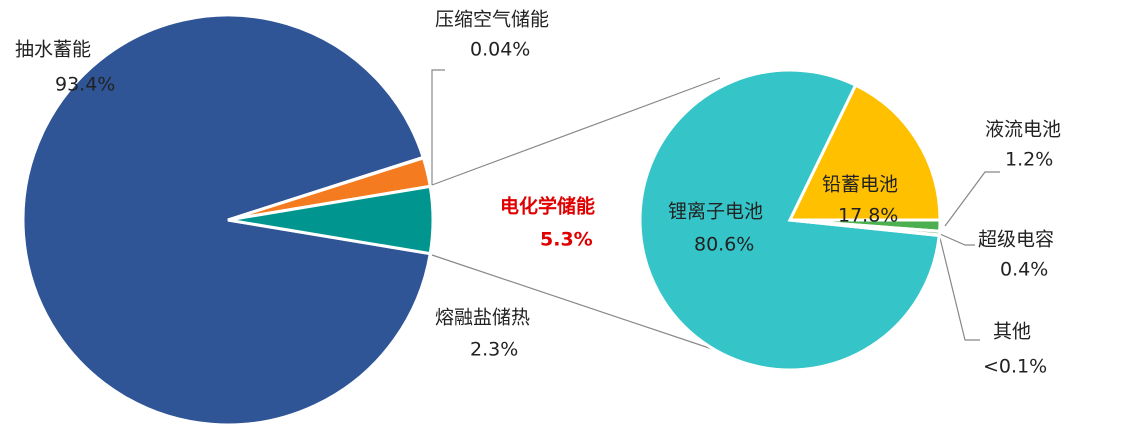  Describe the element at coordinates (547, 206) in the screenshot. I see `slice-label: 电化学储能` at that location.